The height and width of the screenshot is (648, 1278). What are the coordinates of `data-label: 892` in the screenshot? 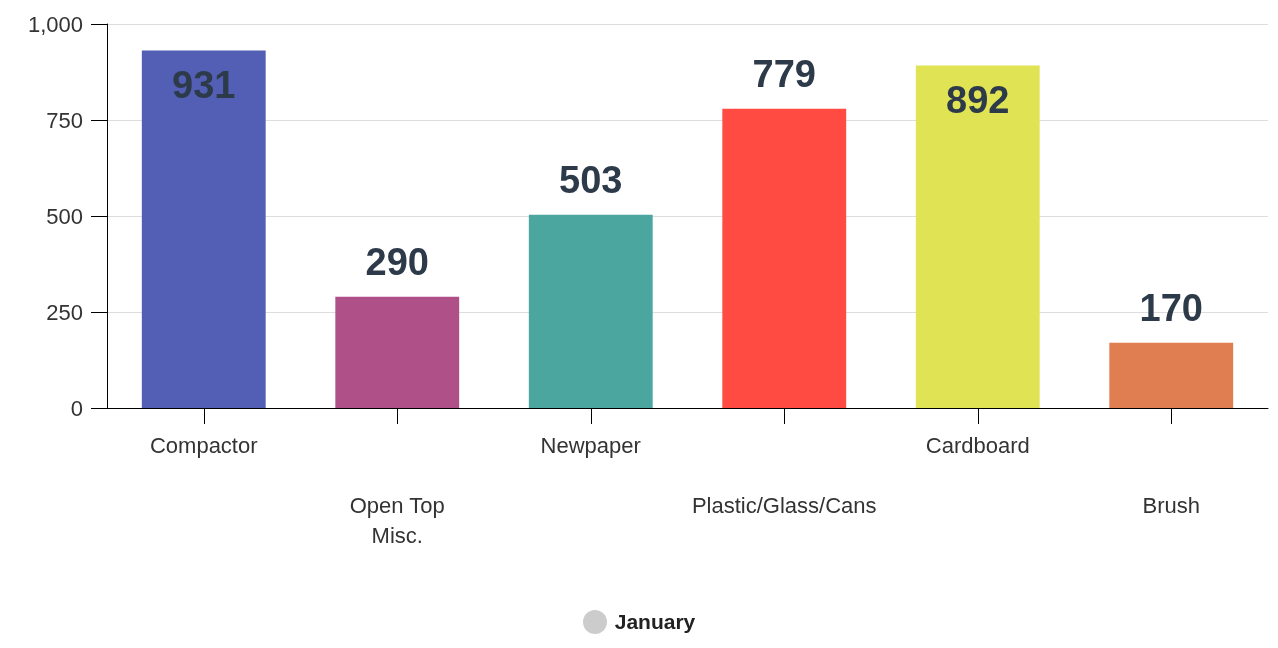 It's located at (978, 100).